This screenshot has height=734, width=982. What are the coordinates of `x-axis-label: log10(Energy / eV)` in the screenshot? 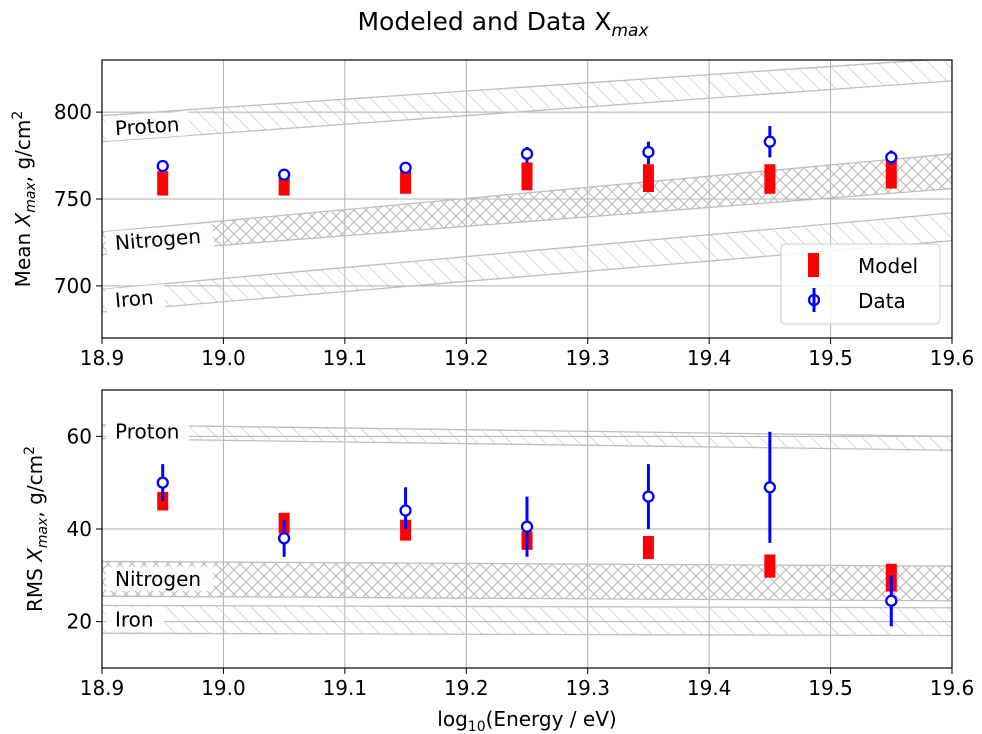 It's located at (526, 720).